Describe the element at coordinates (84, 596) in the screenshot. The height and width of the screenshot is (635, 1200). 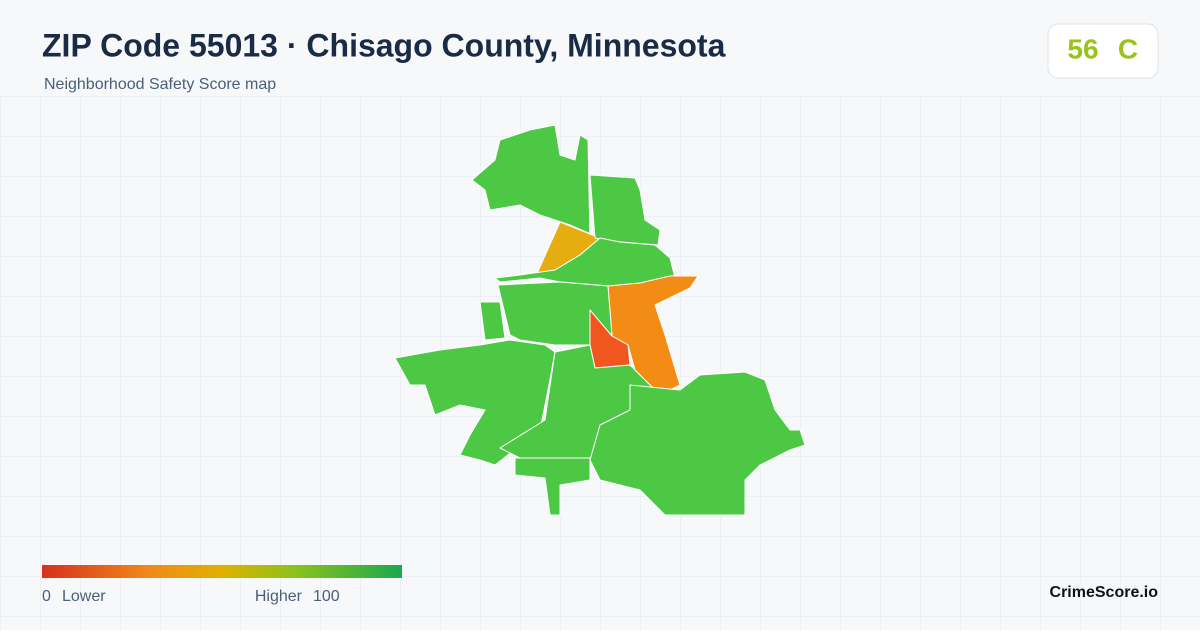
I see `legend-min-label: Lower` at that location.